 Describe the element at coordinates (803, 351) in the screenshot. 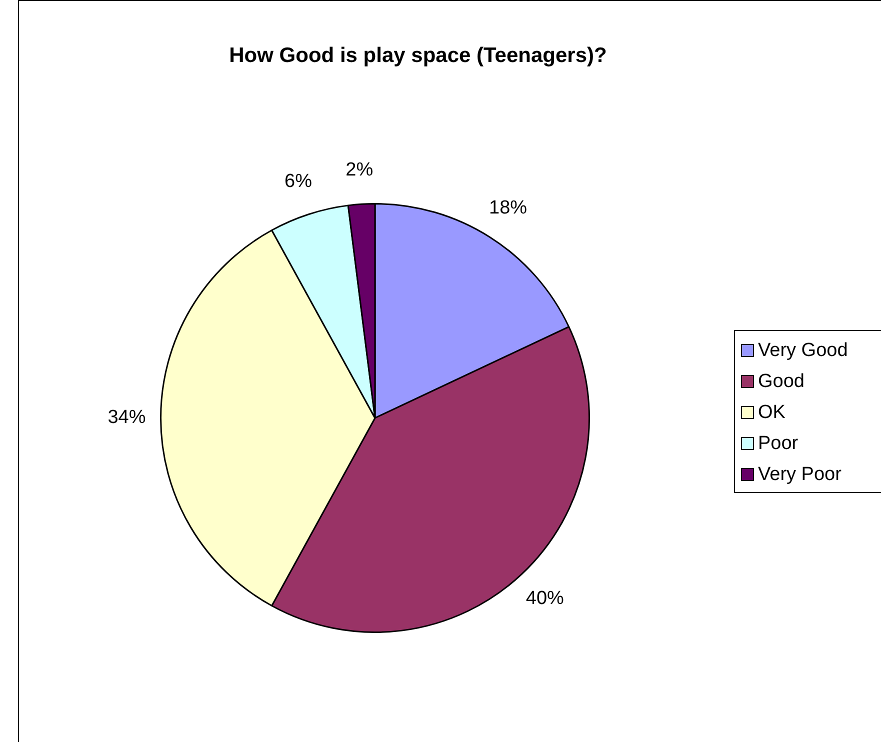

I see `legend-label: Very Good` at that location.